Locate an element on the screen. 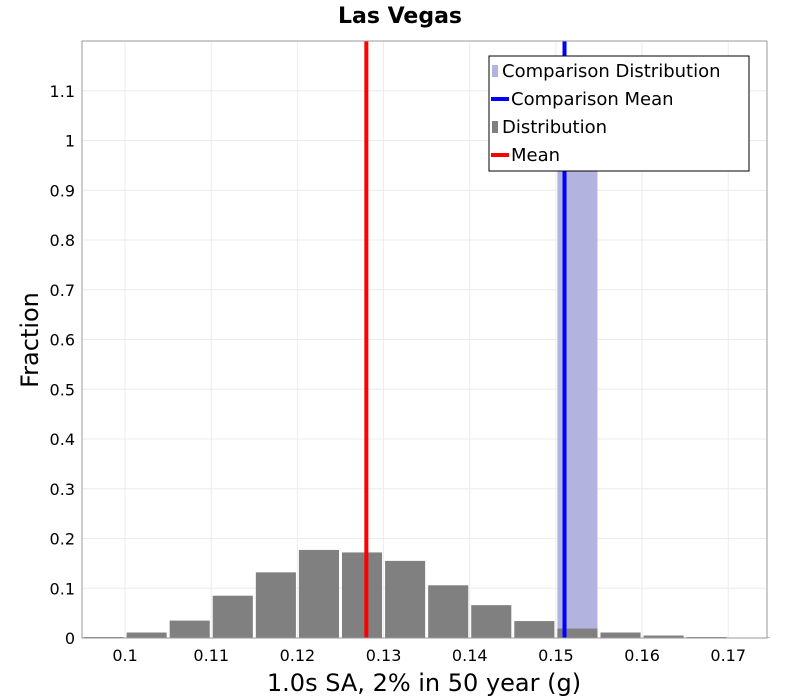  y-tick-label: 0 is located at coordinates (70, 638).